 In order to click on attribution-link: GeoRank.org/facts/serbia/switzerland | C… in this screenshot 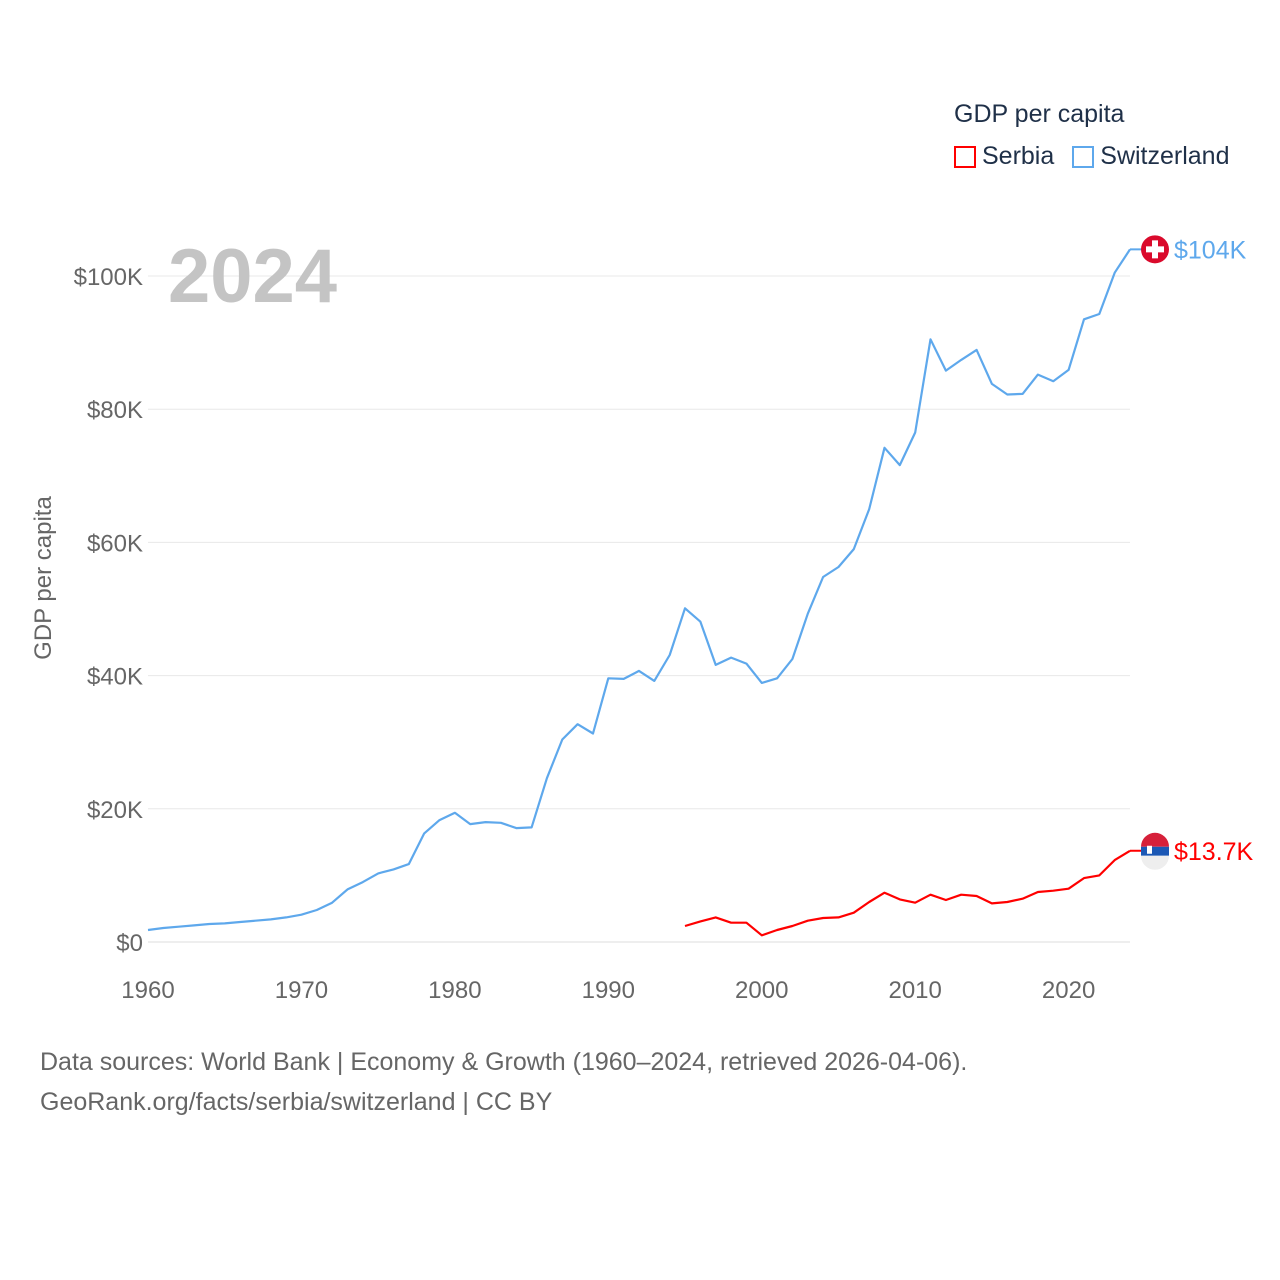, I will do `click(296, 1102)`.